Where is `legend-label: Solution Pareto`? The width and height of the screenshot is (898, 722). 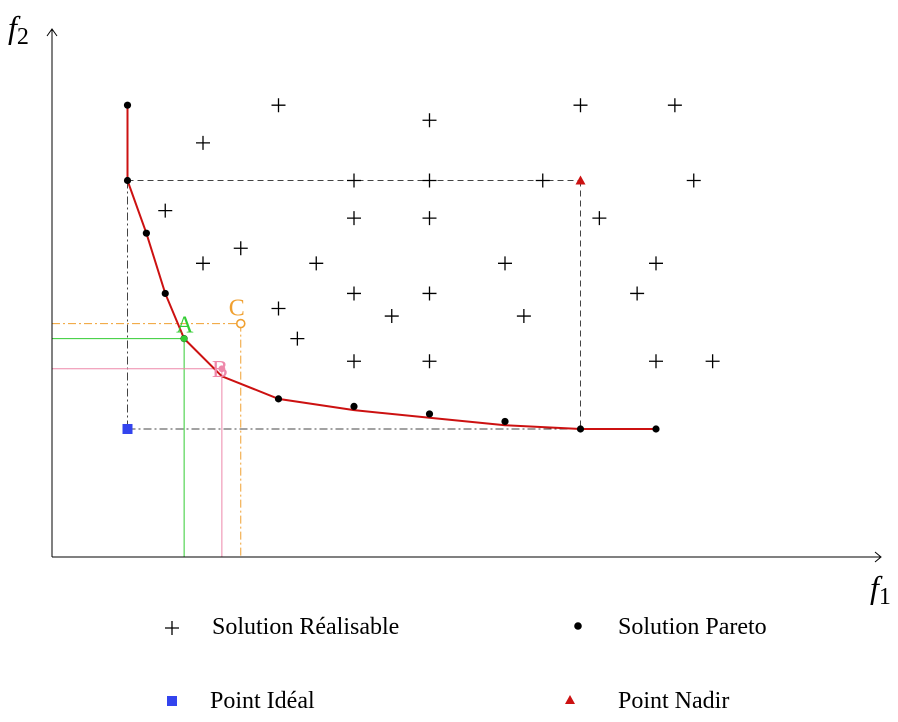 legend-label: Solution Pareto is located at coordinates (692, 627).